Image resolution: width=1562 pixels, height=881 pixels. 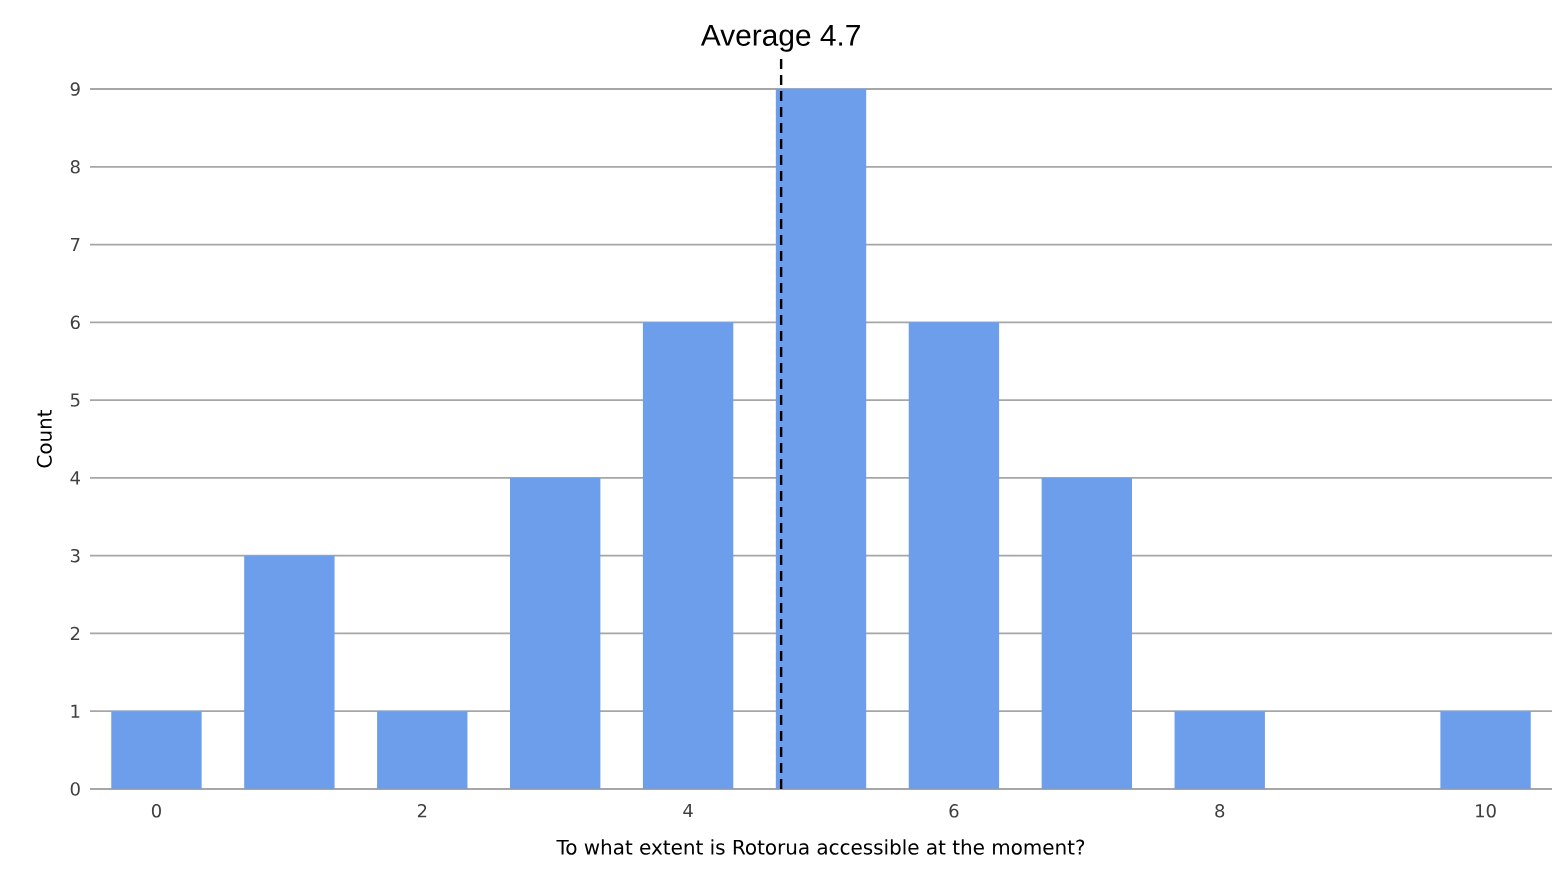 I want to click on x-tick-label: 6, so click(x=954, y=811).